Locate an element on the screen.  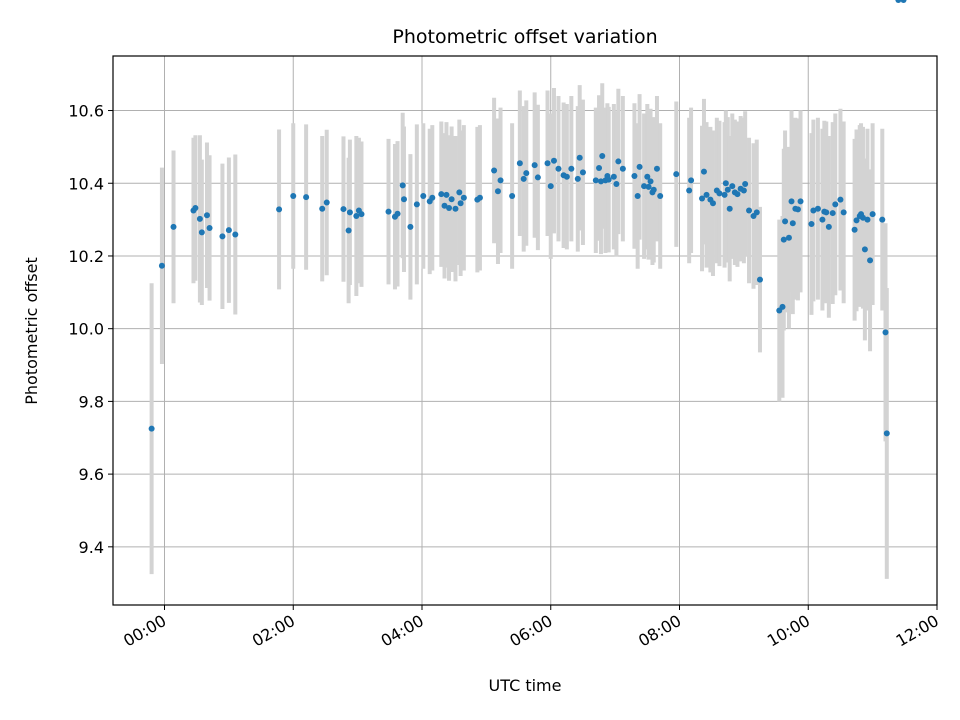
x-axis-label: UTC time is located at coordinates (525, 685).